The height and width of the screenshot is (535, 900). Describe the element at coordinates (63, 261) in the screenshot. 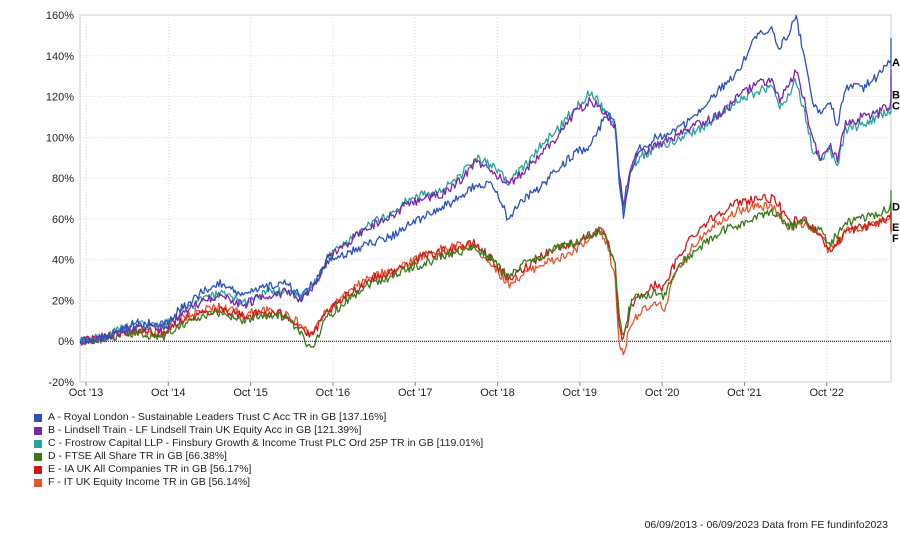

I see `y-tick-label: 40%` at that location.